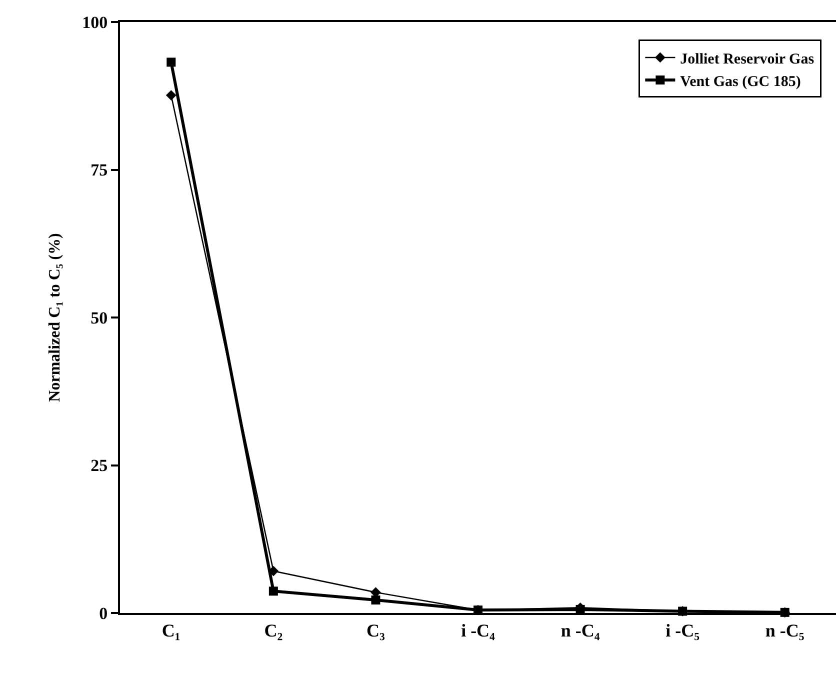 The width and height of the screenshot is (838, 673). What do you see at coordinates (273, 630) in the screenshot?
I see `x-tick-label: C₂` at bounding box center [273, 630].